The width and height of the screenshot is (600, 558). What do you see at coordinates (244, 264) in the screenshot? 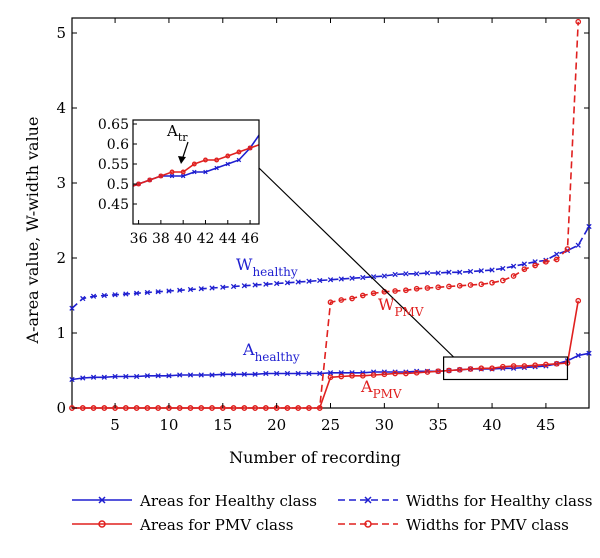
I see `annotation-w-healthy-main: W` at bounding box center [244, 264].